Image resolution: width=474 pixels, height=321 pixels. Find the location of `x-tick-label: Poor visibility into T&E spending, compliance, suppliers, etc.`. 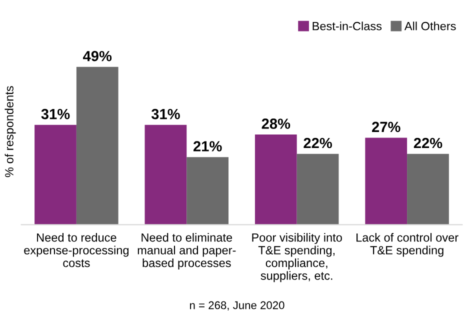

x-tick-label: Poor visibility into T&E spending, compliance, suppliers, etc. is located at coordinates (297, 257).